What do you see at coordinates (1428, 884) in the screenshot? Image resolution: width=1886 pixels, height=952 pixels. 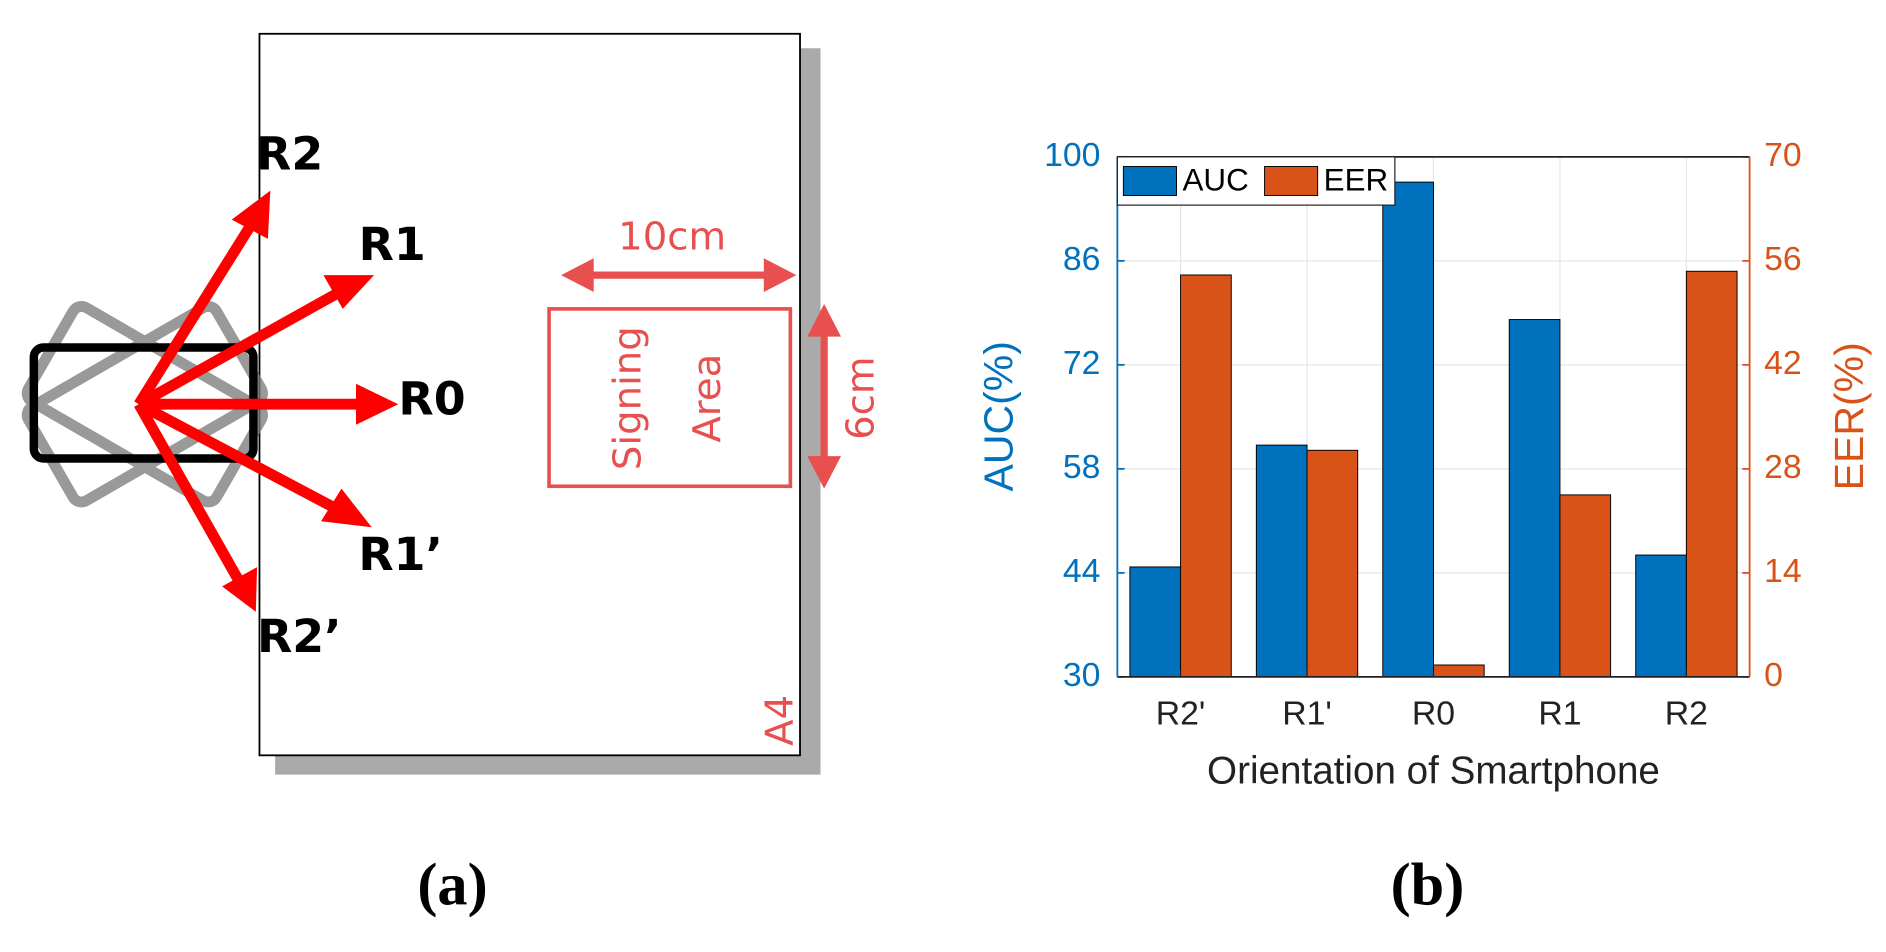 I see `caption: (b)` at bounding box center [1428, 884].